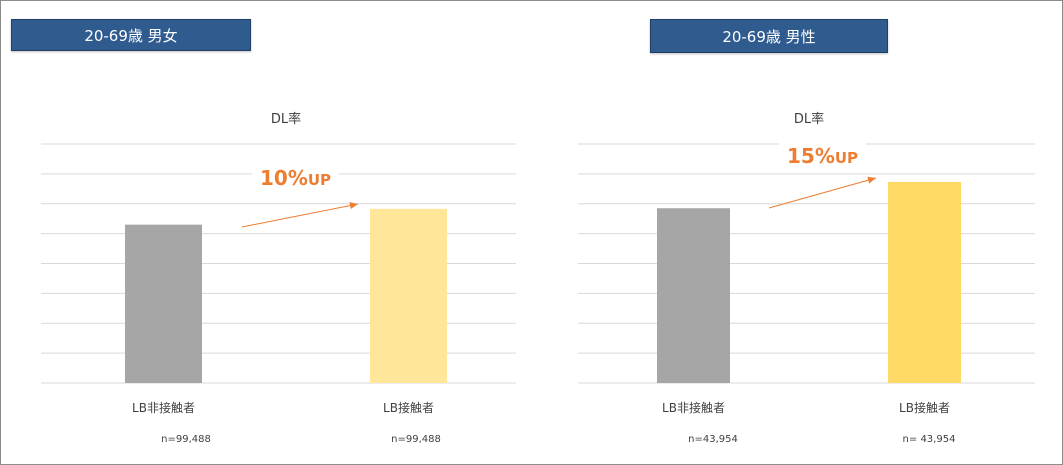 Image resolution: width=1063 pixels, height=465 pixels. Describe the element at coordinates (284, 178) in the screenshot. I see `increase-percent: 10%` at that location.